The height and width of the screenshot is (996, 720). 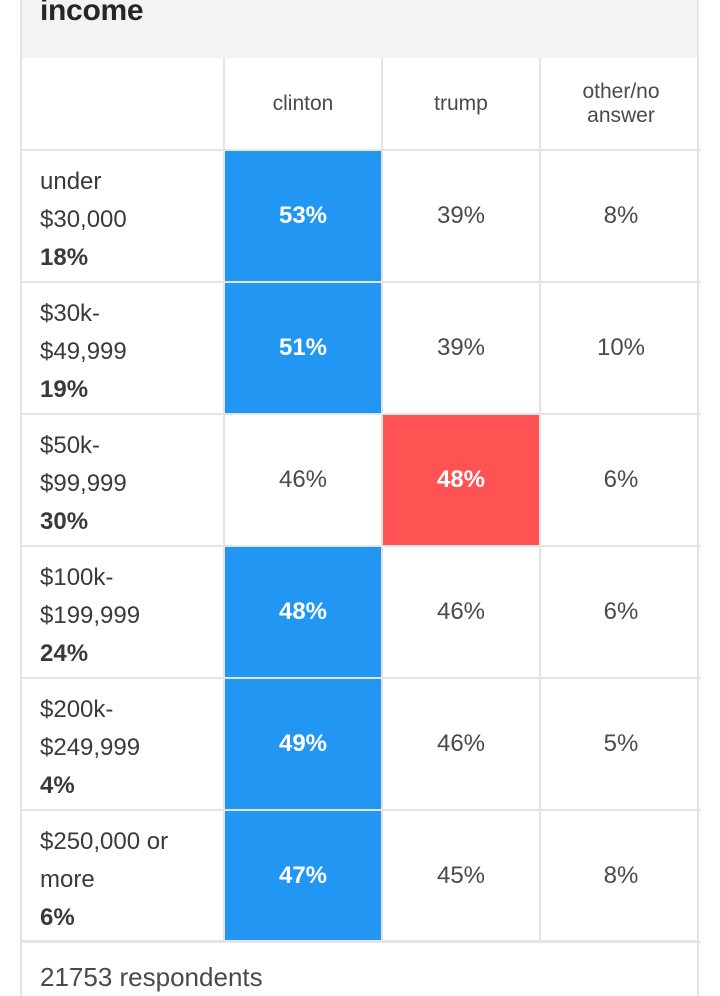 What do you see at coordinates (620, 104) in the screenshot?
I see `header-other: other/no answer` at bounding box center [620, 104].